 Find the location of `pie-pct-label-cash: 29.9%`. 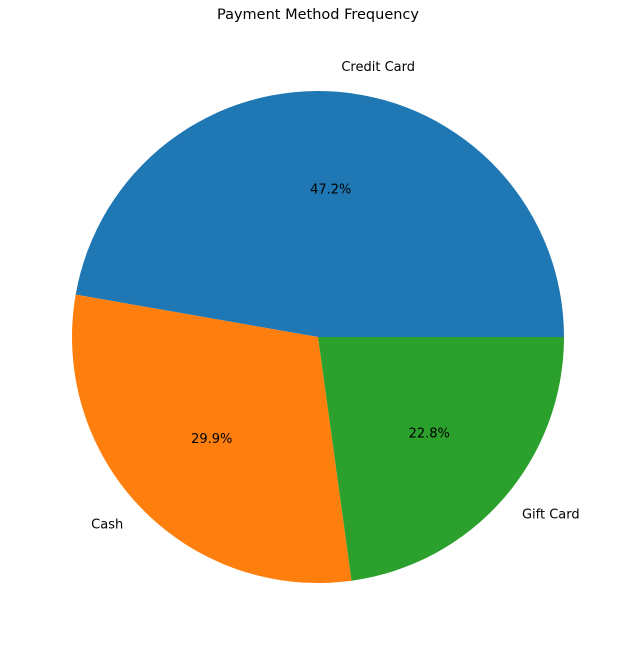

pie-pct-label-cash: 29.9% is located at coordinates (211, 439).